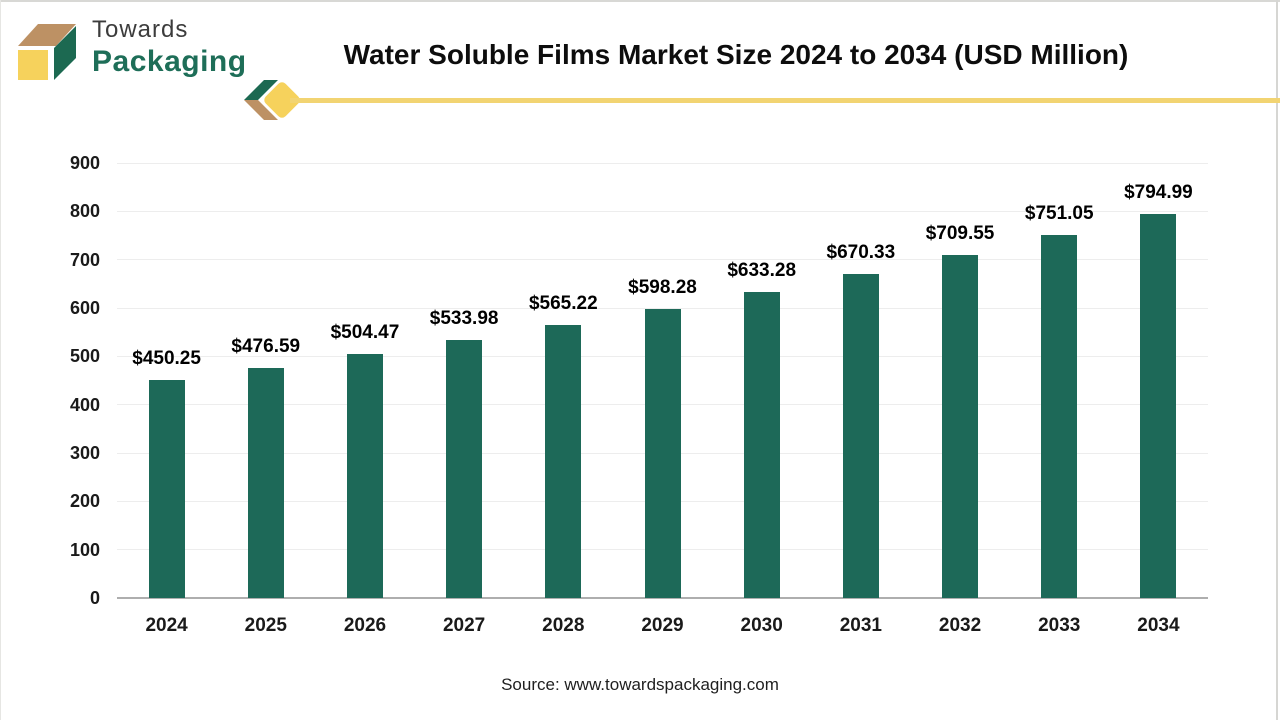 The width and height of the screenshot is (1280, 720). Describe the element at coordinates (47, 52) in the screenshot. I see `packaging-box-icon` at that location.